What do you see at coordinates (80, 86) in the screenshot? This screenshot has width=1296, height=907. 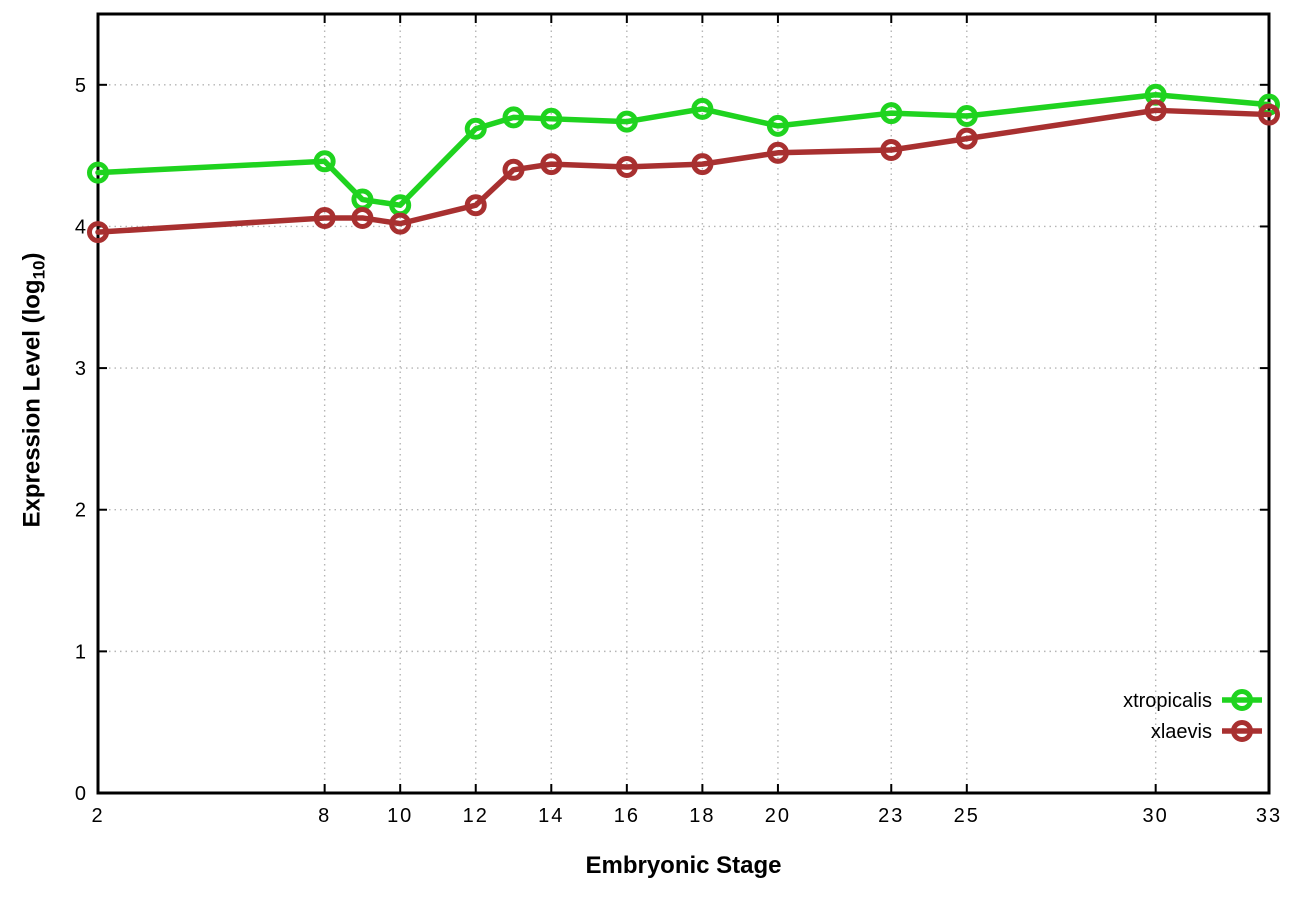 I see `y-tick-label: 5` at bounding box center [80, 86].